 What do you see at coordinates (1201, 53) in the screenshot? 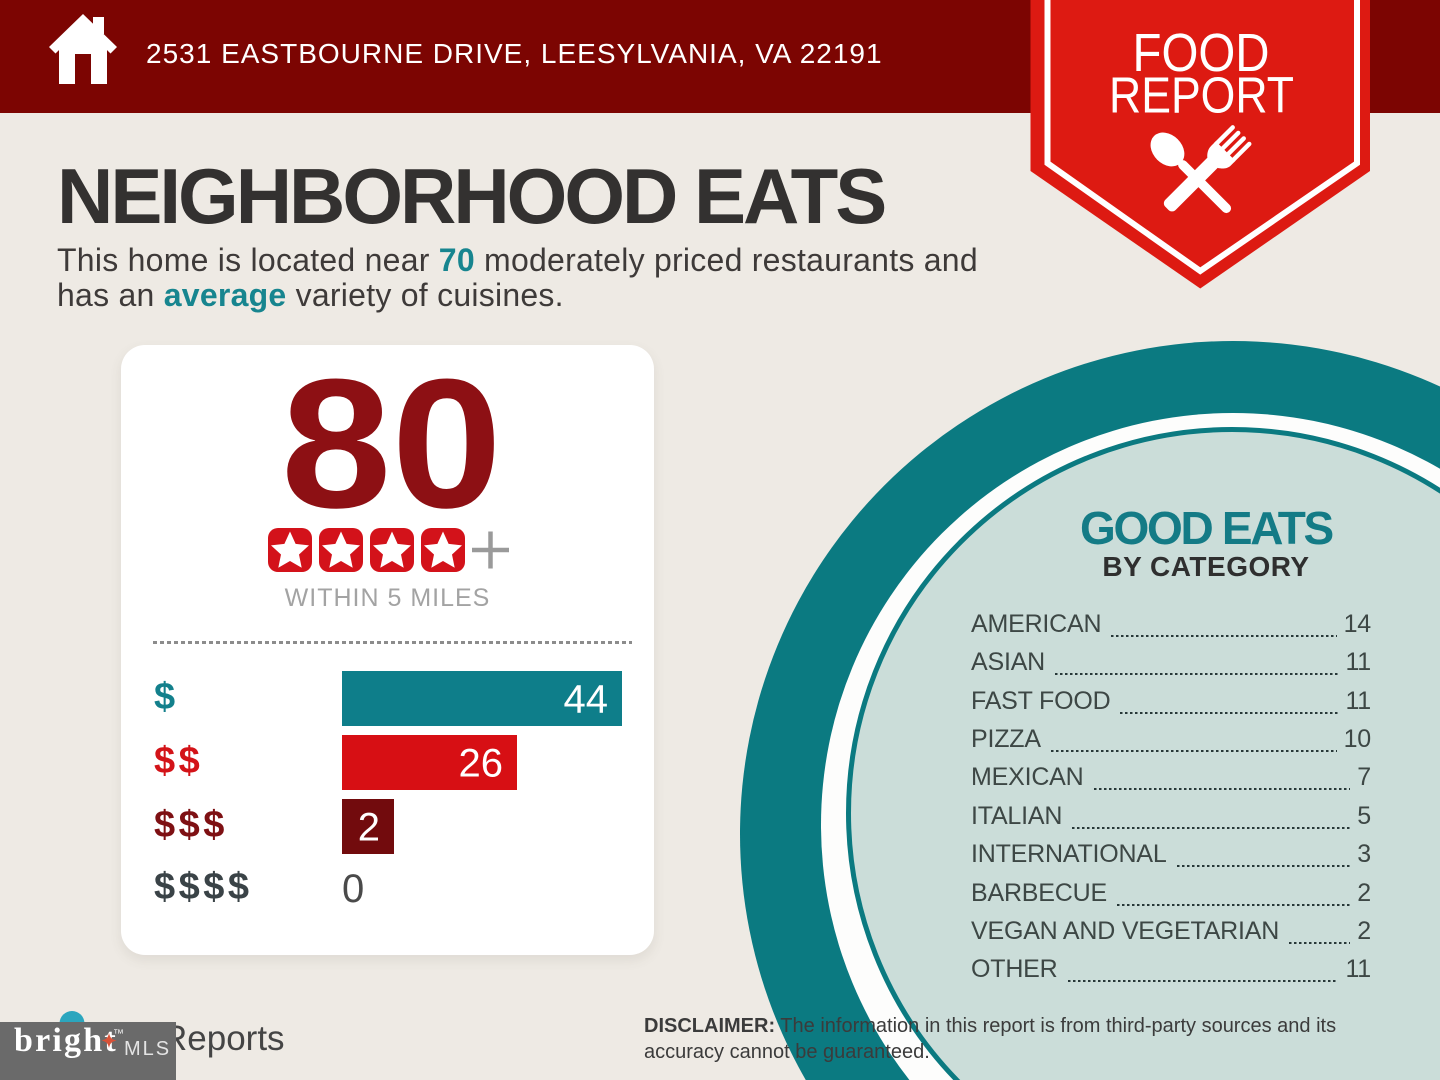
I see `svg-text: FOOD` at bounding box center [1201, 53].